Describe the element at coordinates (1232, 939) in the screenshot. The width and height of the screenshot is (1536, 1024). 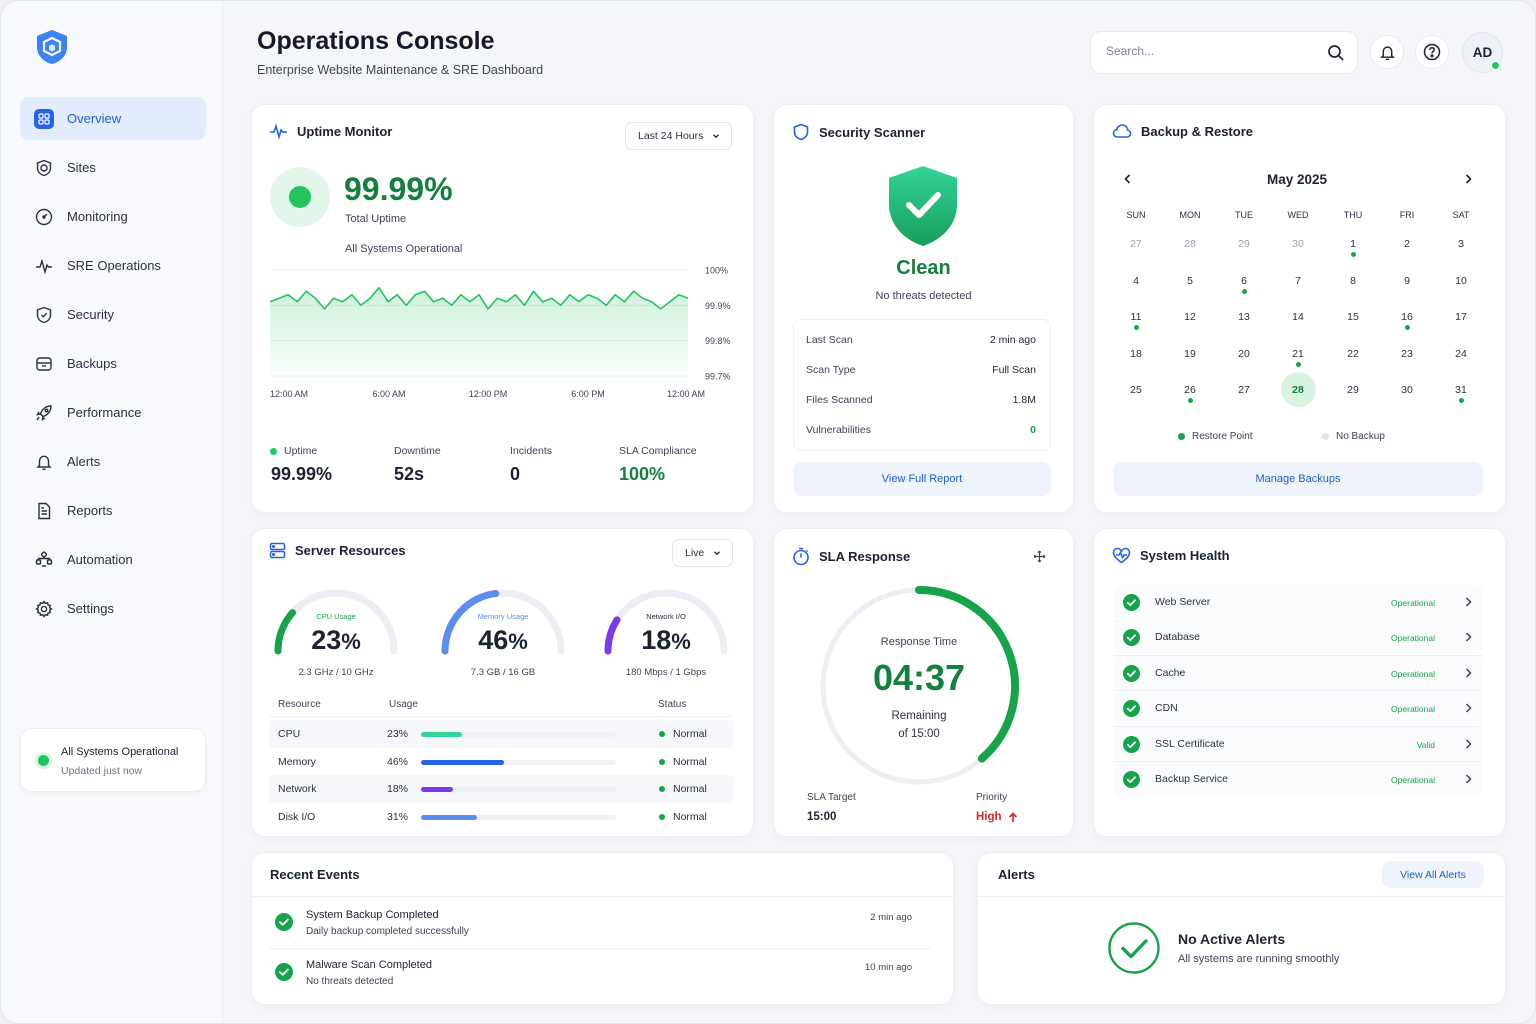
I see `no-alerts-title: No Active Alerts` at that location.